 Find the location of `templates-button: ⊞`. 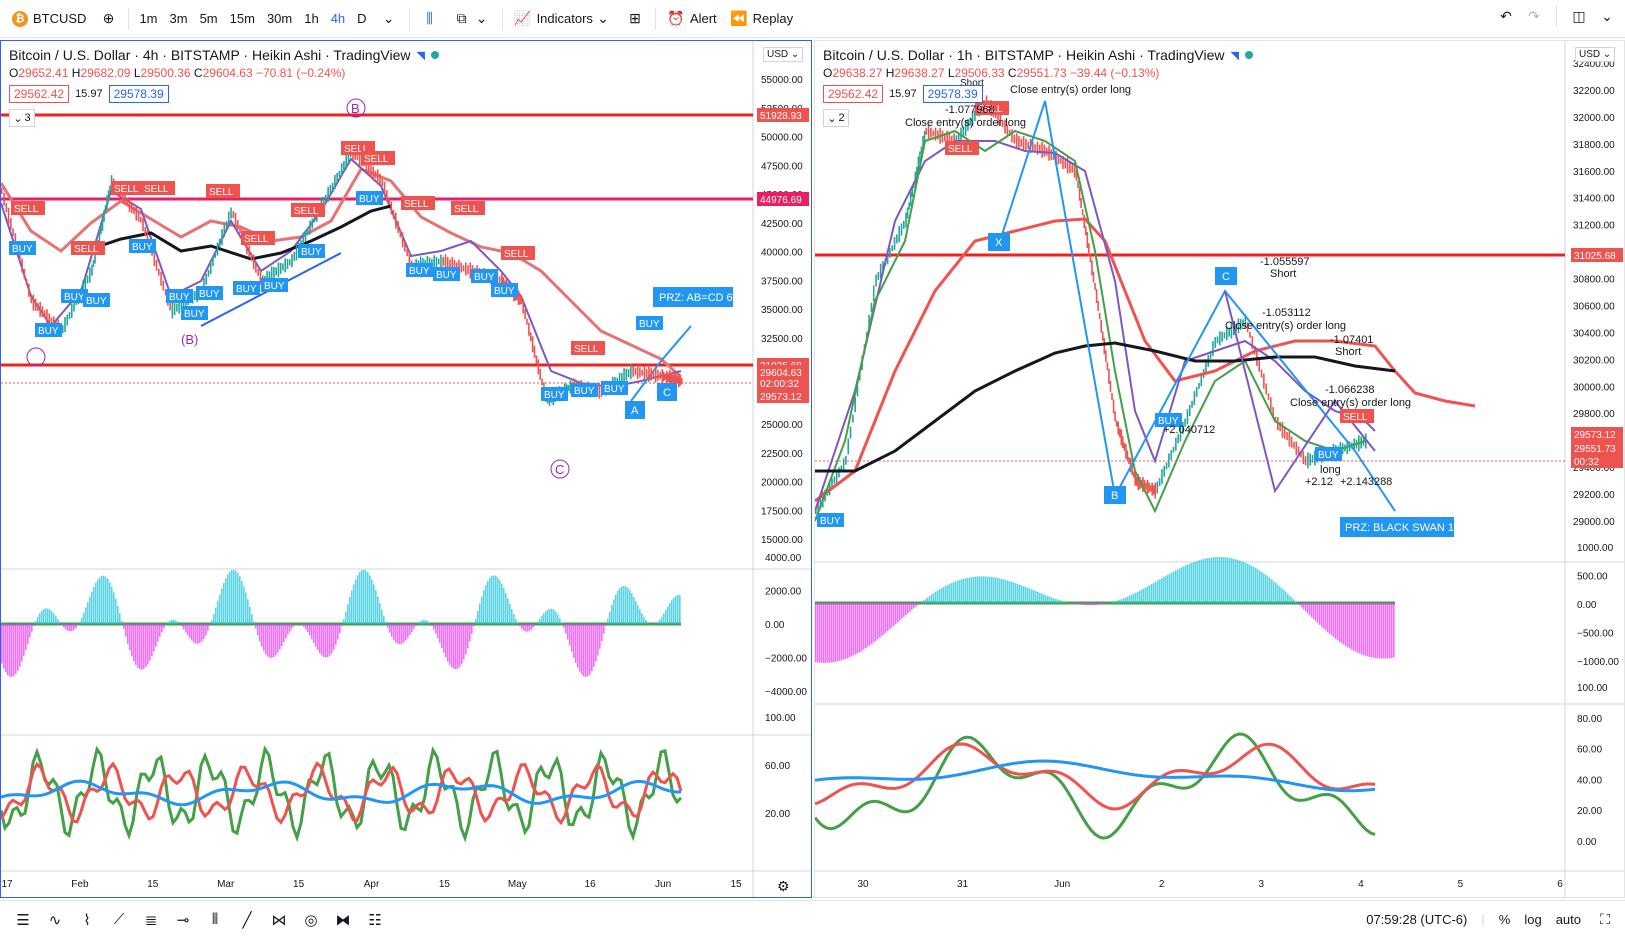

templates-button: ⊞ is located at coordinates (635, 19).